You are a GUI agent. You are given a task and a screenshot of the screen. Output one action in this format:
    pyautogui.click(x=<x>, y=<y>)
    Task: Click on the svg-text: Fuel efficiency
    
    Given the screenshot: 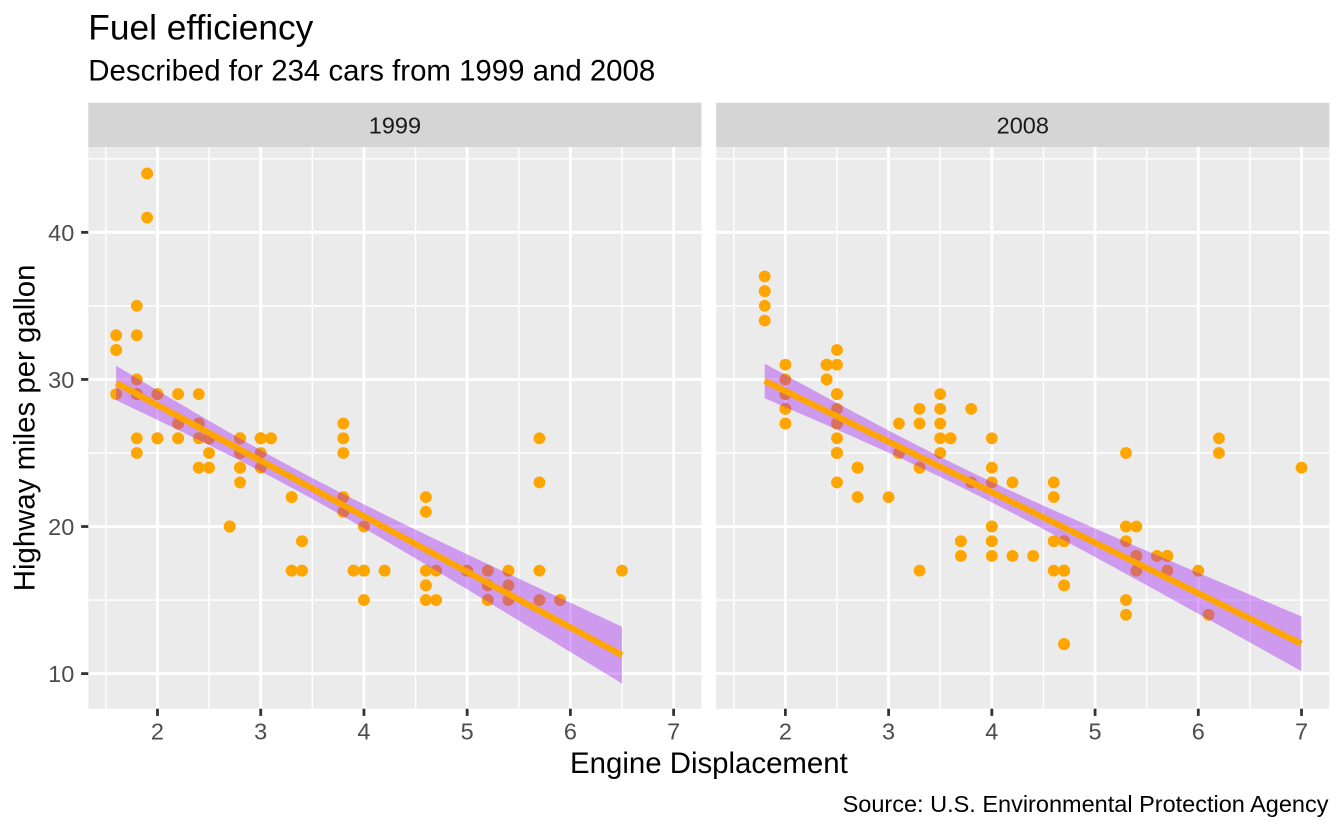 What is the action you would take?
    pyautogui.click(x=200, y=28)
    